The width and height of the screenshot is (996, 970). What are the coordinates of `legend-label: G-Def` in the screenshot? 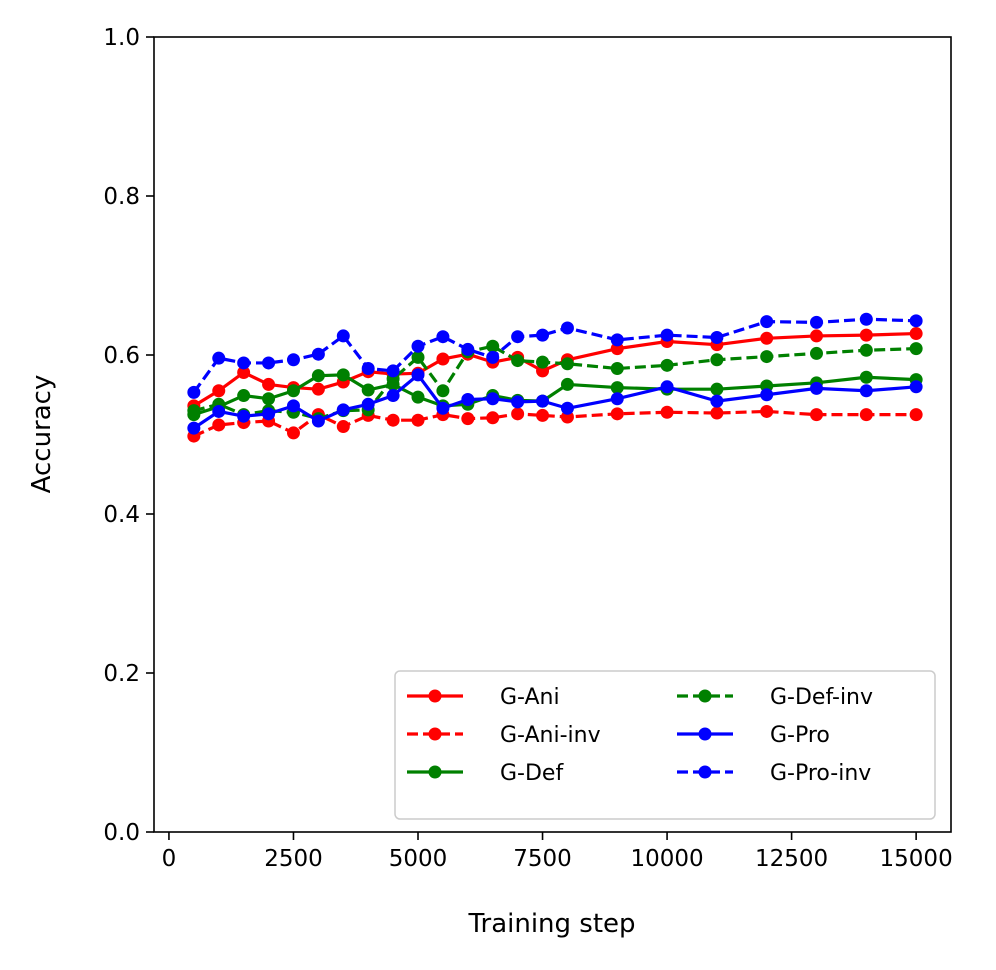 It's located at (532, 773).